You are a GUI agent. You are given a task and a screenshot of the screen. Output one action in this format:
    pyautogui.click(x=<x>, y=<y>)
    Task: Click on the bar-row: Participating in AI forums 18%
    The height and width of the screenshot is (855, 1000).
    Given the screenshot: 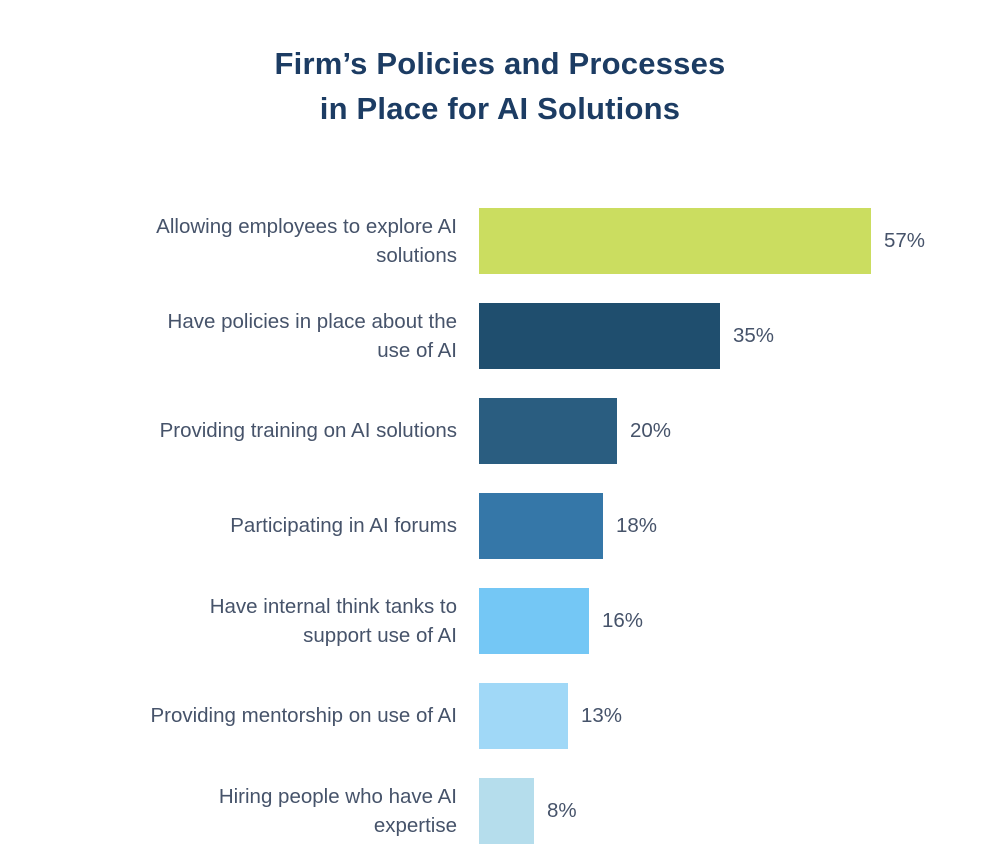 What is the action you would take?
    pyautogui.click(x=500, y=525)
    